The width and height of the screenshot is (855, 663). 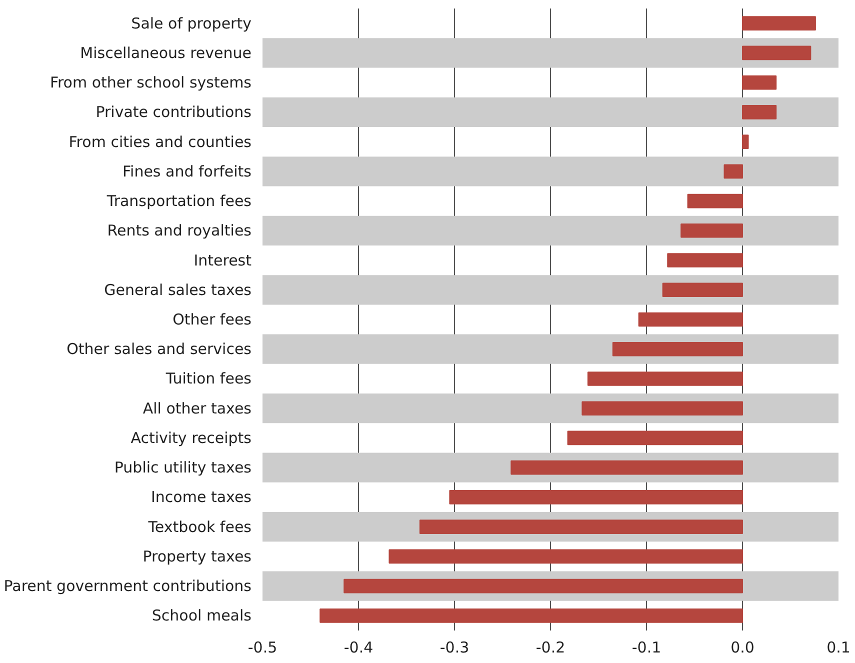 I want to click on y-tick-label: Property taxes, so click(x=197, y=556).